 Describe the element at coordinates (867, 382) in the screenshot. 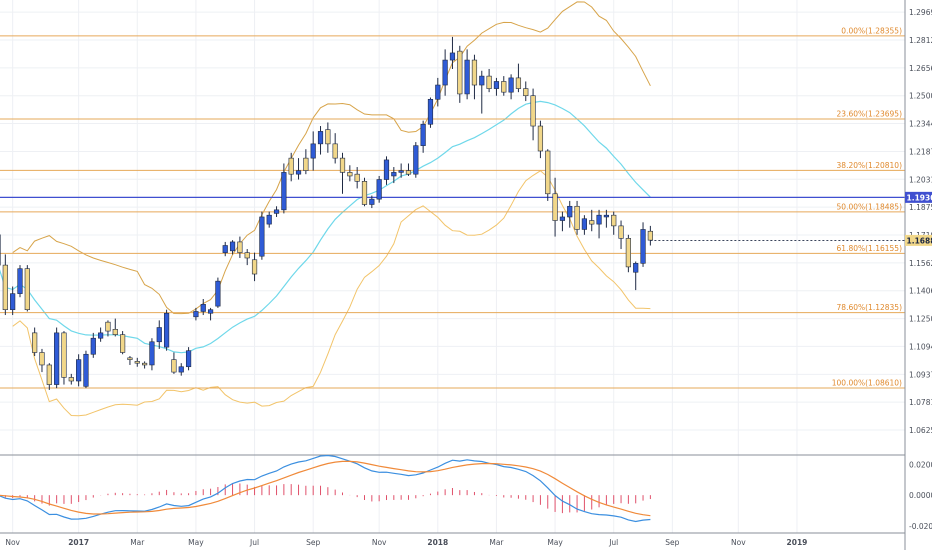

I see `fib-level-label: 100.00%(1.08610)` at that location.